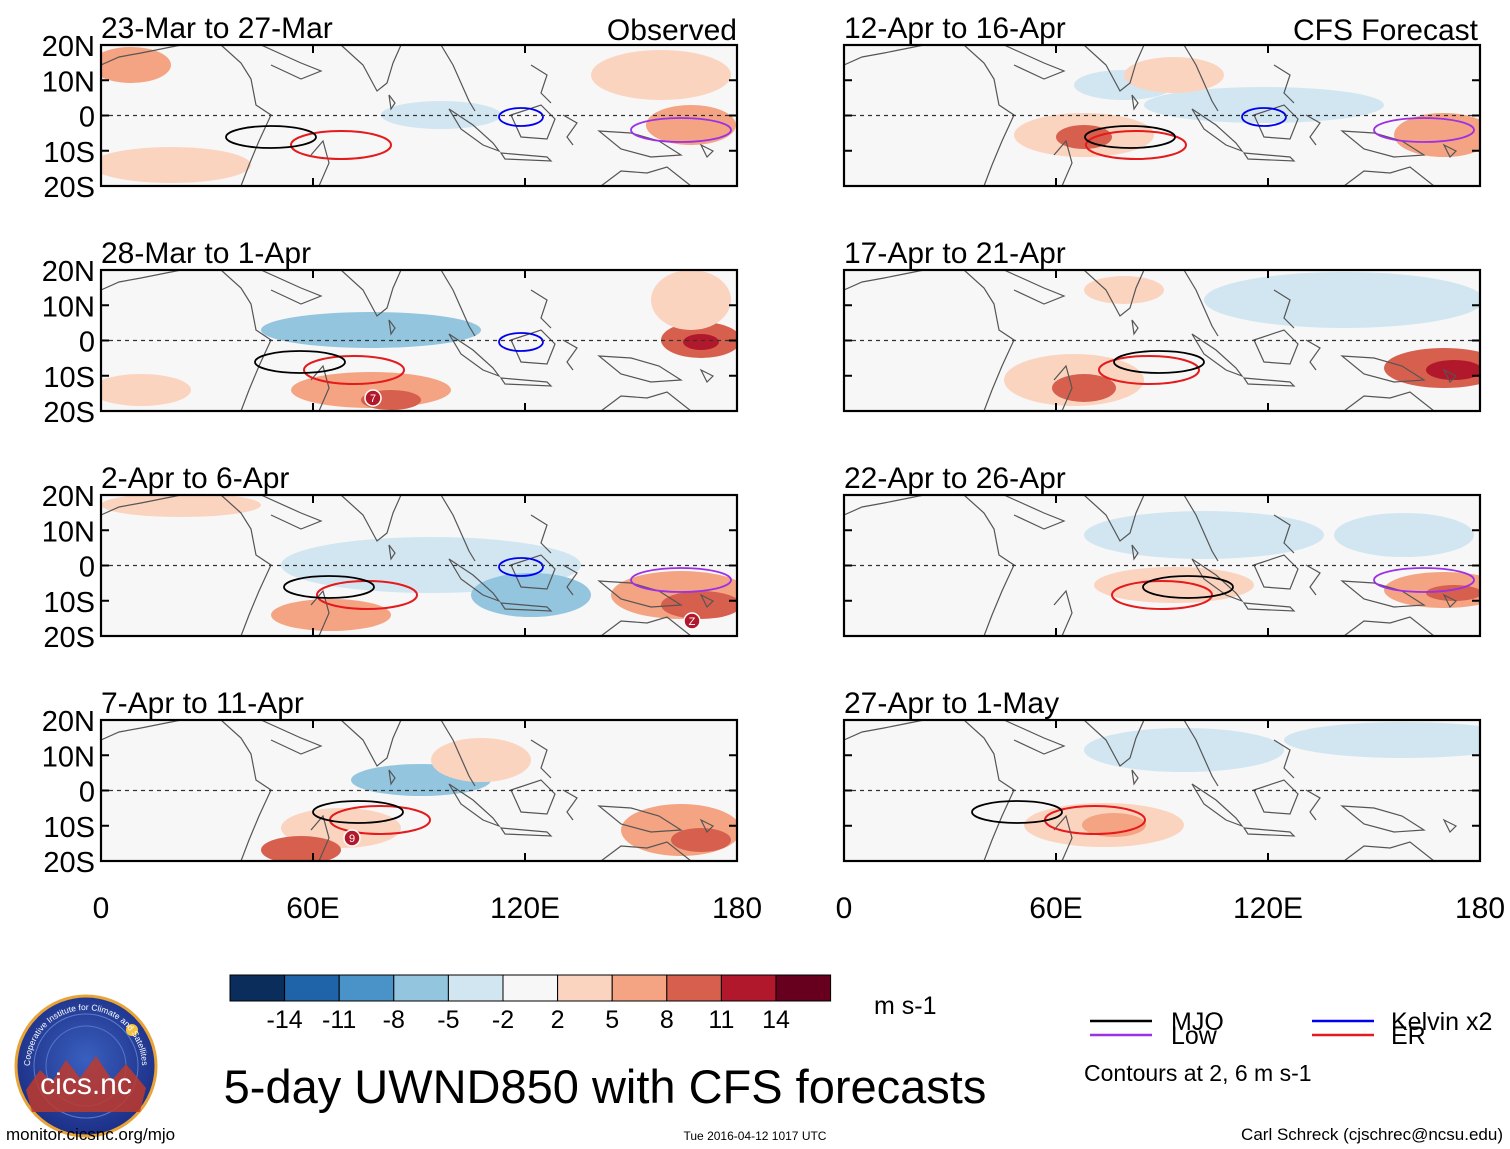 The height and width of the screenshot is (1149, 1510). I want to click on map-panel-7: 22-Apr to 26-Apr, so click(1162, 550).